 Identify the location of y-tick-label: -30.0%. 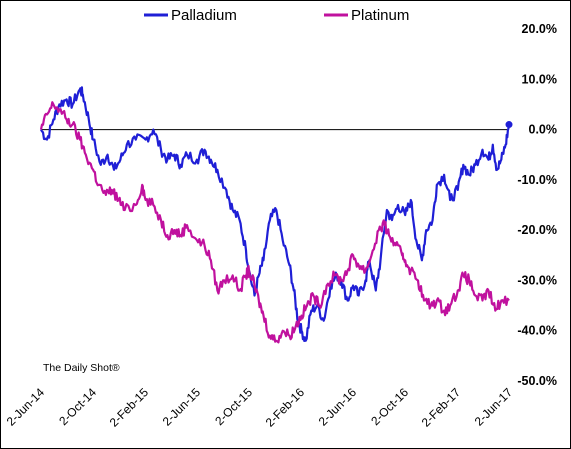
(537, 280).